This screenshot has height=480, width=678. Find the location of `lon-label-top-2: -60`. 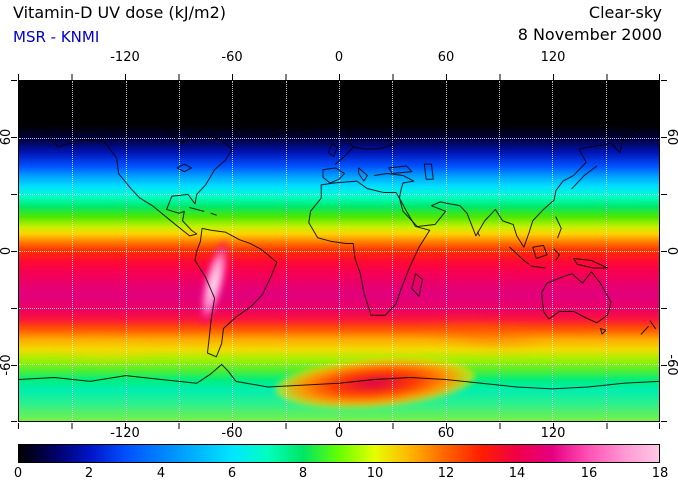

lon-label-top-2: -60 is located at coordinates (232, 57).